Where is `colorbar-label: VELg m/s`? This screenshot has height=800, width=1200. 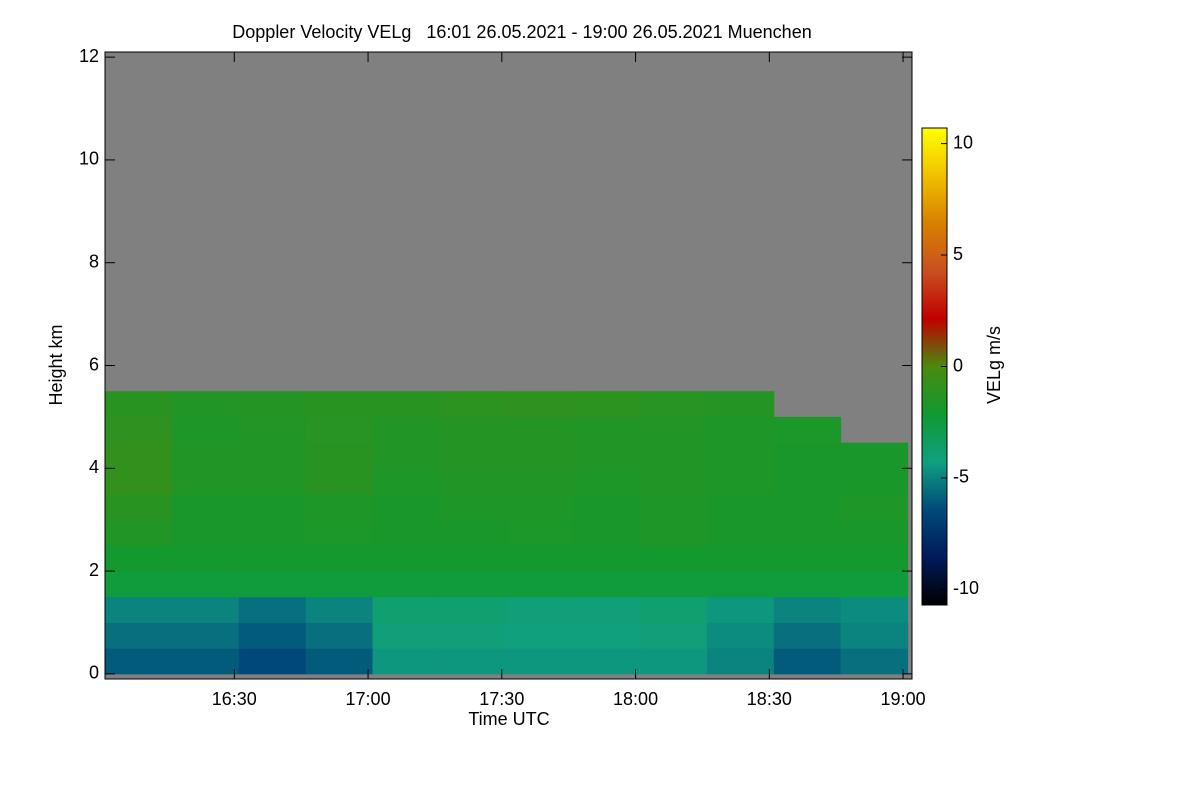 colorbar-label: VELg m/s is located at coordinates (994, 365).